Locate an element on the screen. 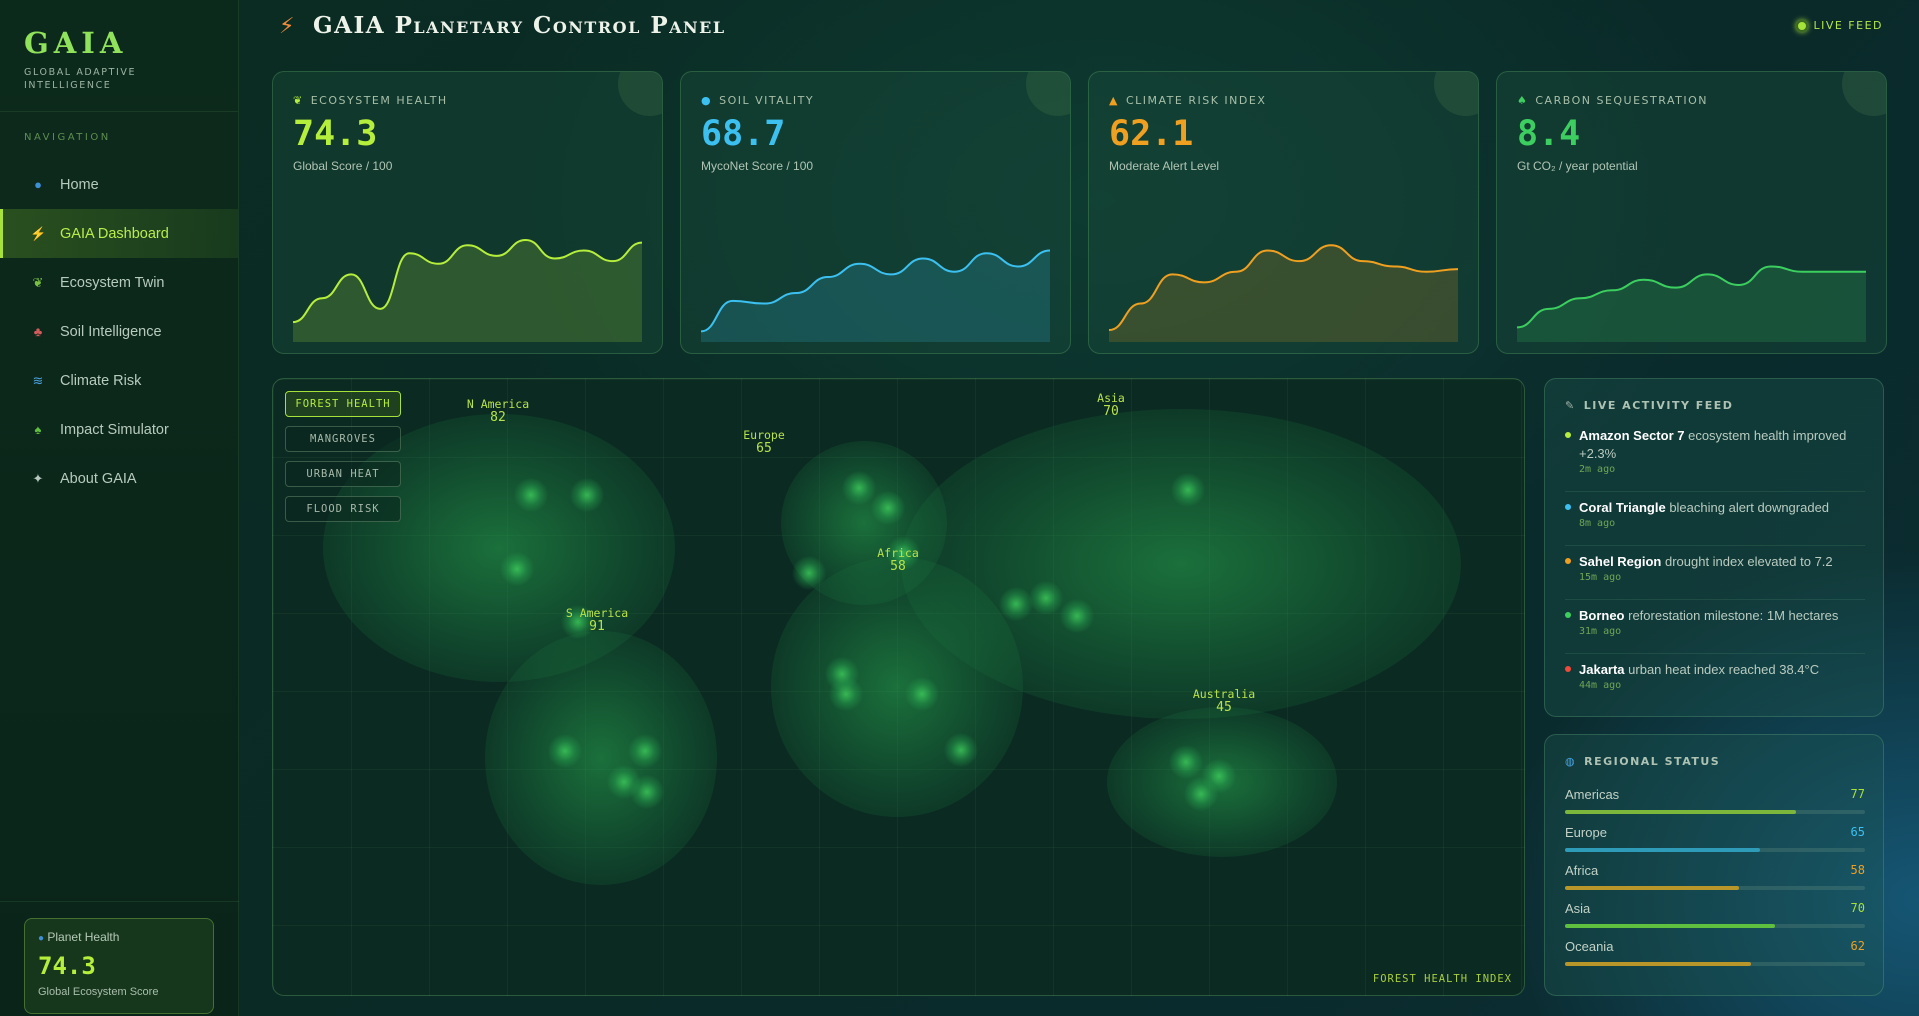 This screenshot has width=1919, height=1016. feed-time: 44m ago is located at coordinates (1600, 685).